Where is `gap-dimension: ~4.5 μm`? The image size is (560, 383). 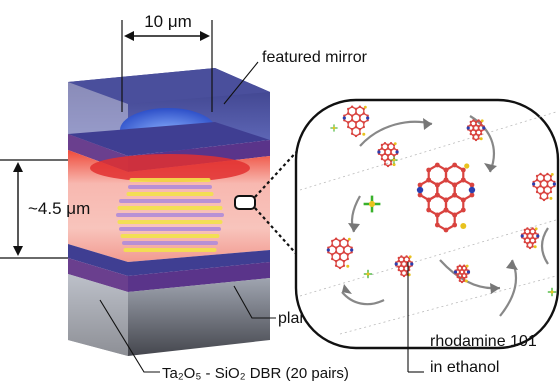 gap-dimension: ~4.5 μm is located at coordinates (45, 209).